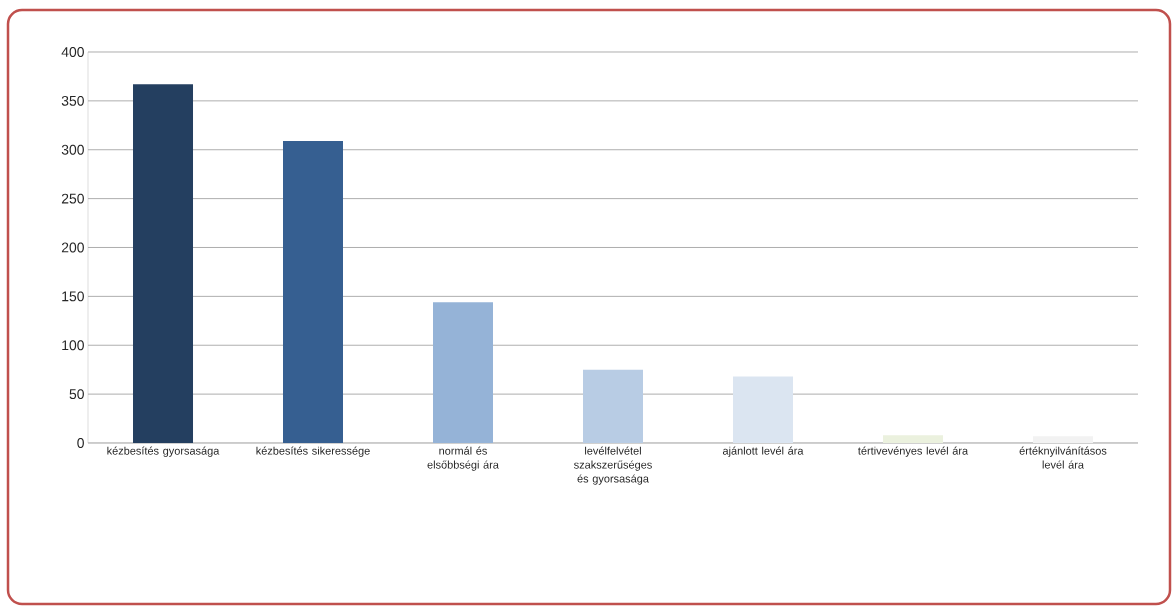 The width and height of the screenshot is (1172, 606). I want to click on x-tick-label: kézbesítés gyorsasága, so click(163, 451).